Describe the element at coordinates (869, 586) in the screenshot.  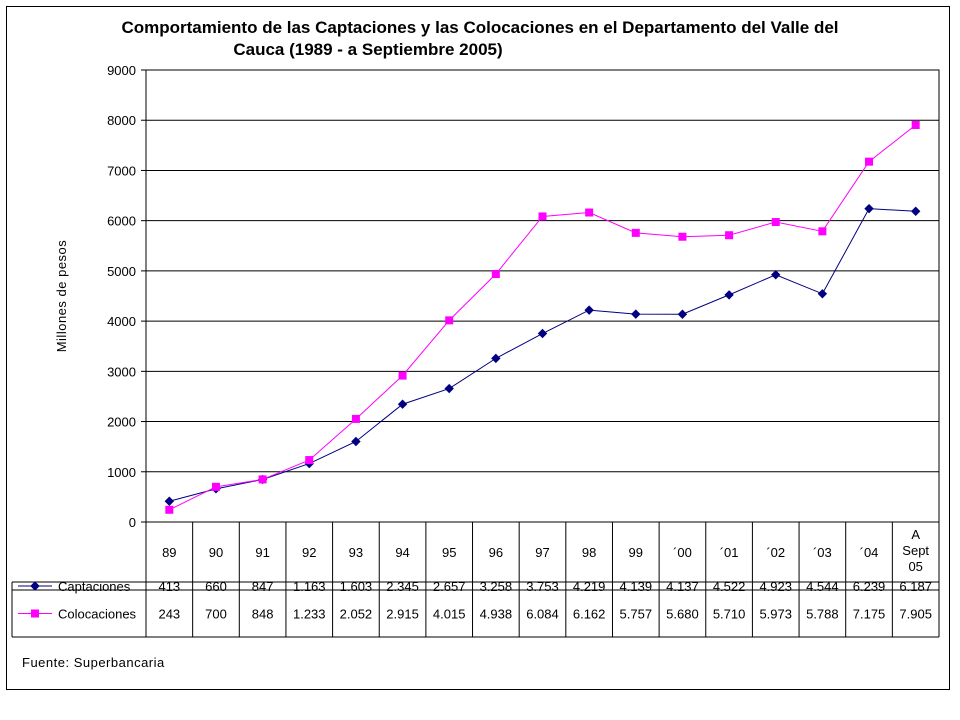
I see `data-table-cell: 6.239` at that location.